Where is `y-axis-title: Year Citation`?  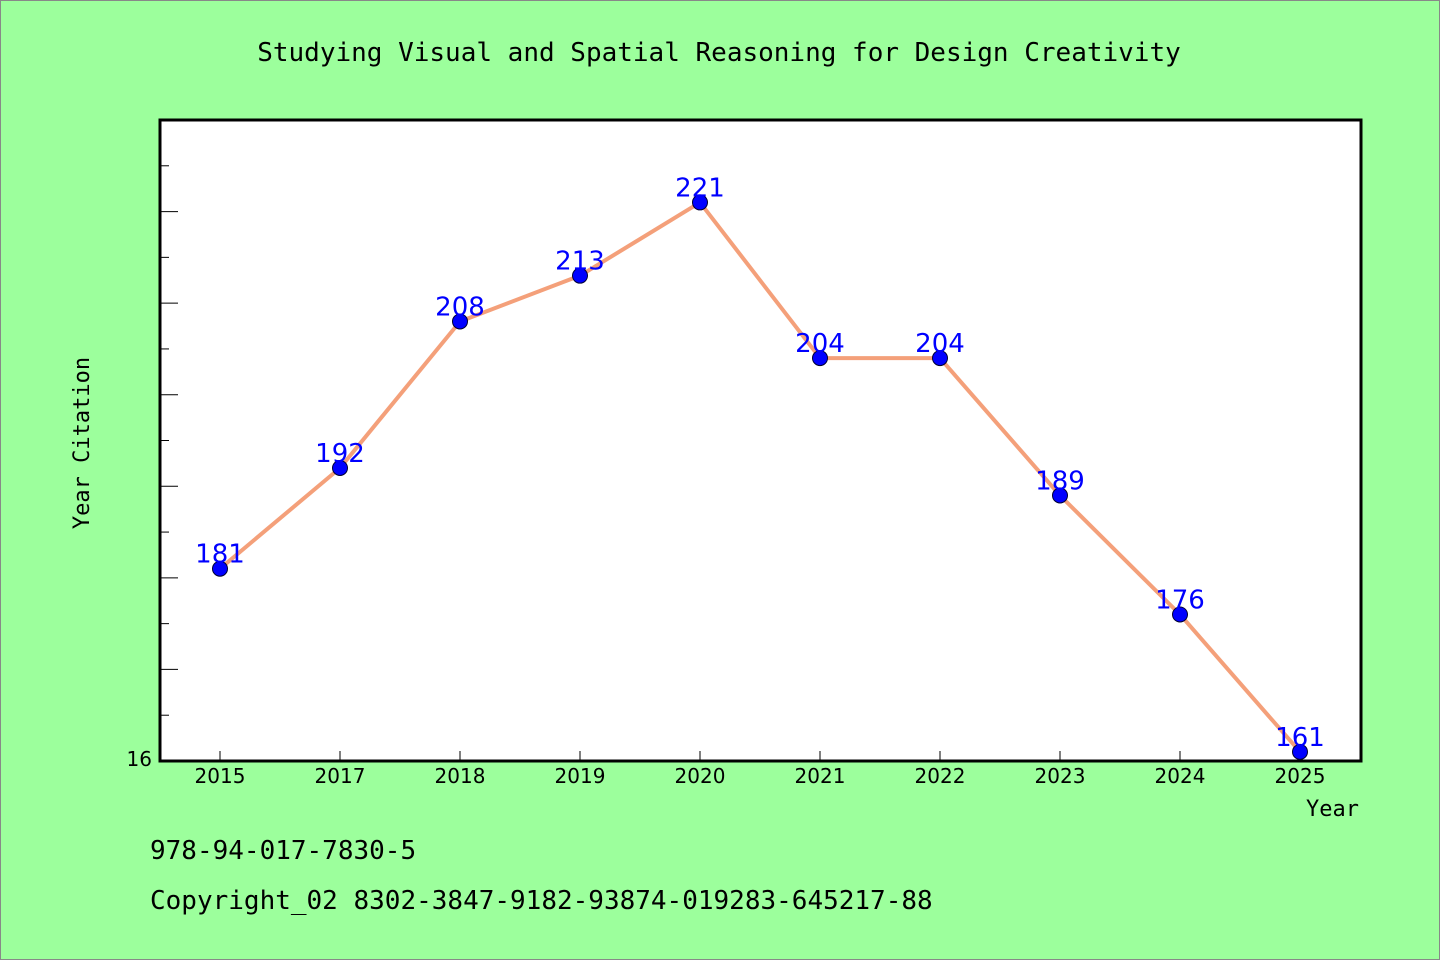
y-axis-title: Year Citation is located at coordinates (82, 443).